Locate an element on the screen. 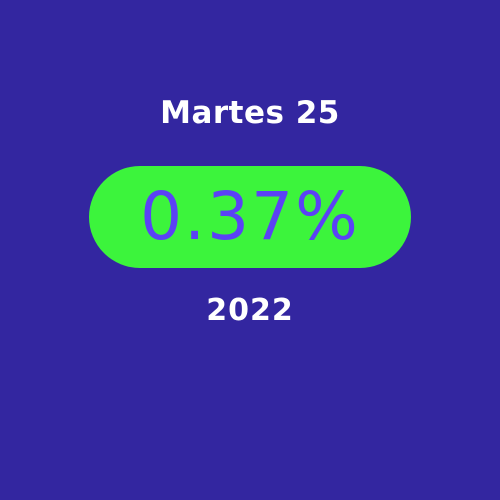 This screenshot has width=500, height=500. value-pill: 0.37% is located at coordinates (250, 217).